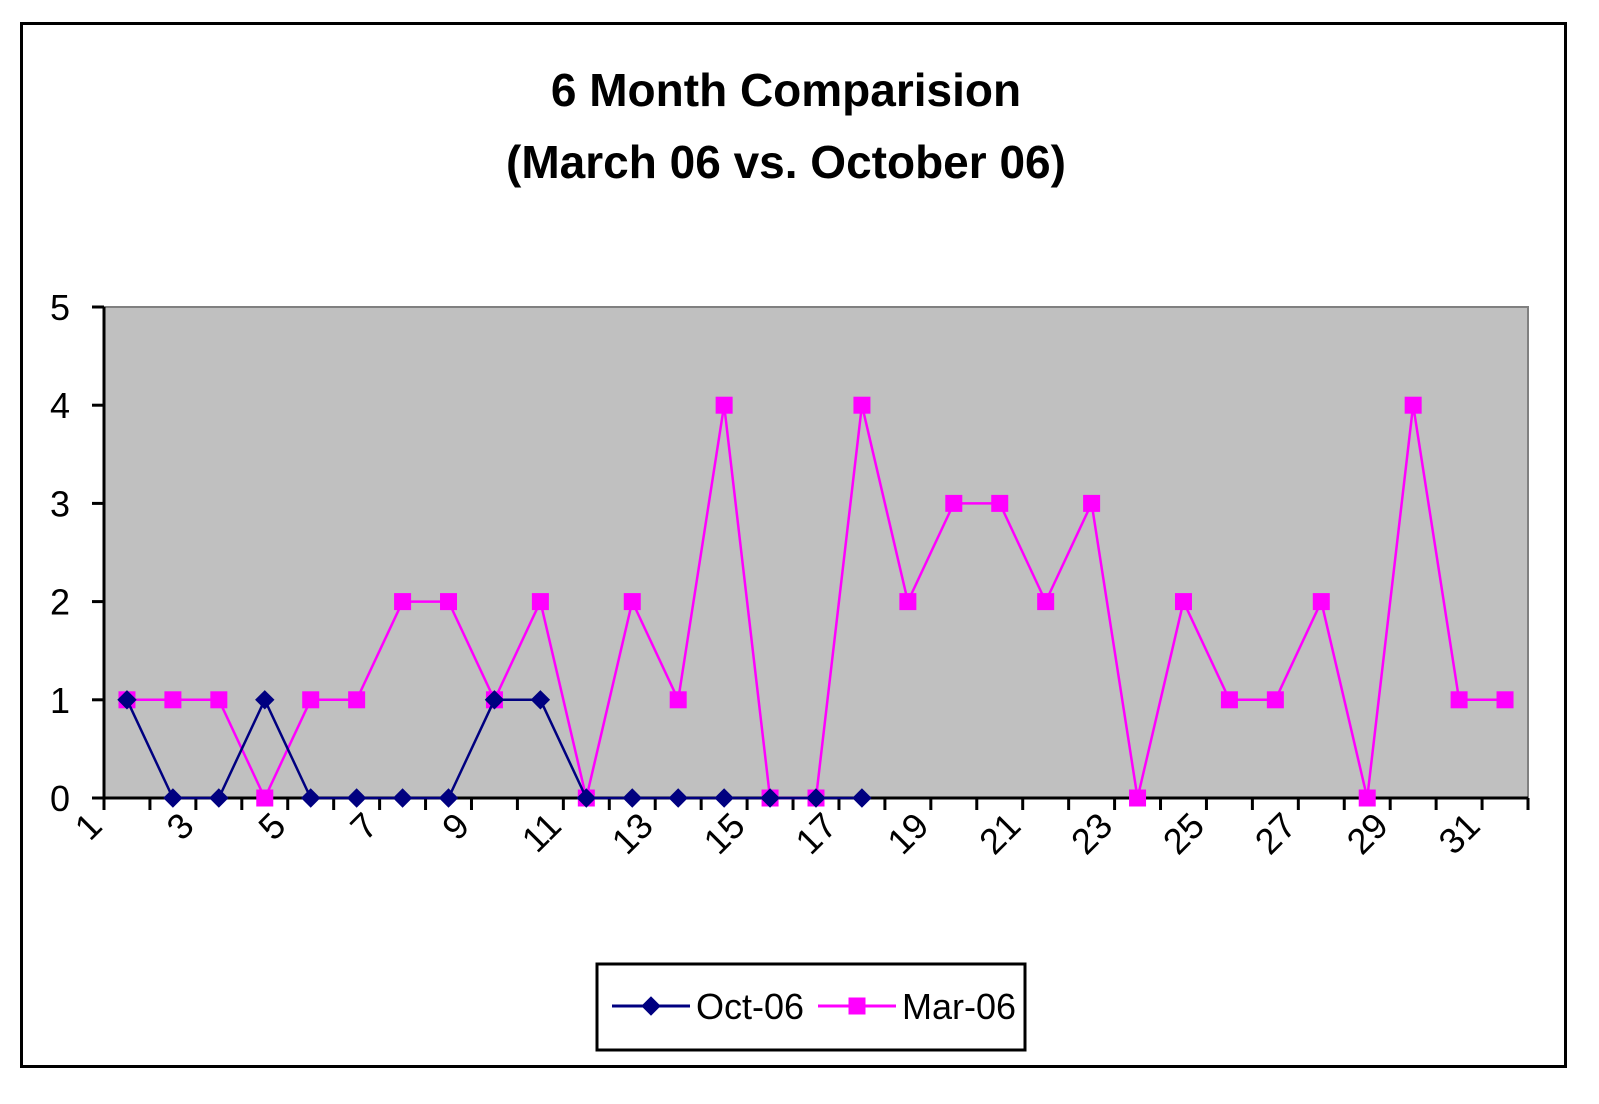 The width and height of the screenshot is (1599, 1104). I want to click on x-axis-ticks: 1 3 5 7 9 11 13 15 17 19 21 23 25 27 29 31, so click(798, 830).